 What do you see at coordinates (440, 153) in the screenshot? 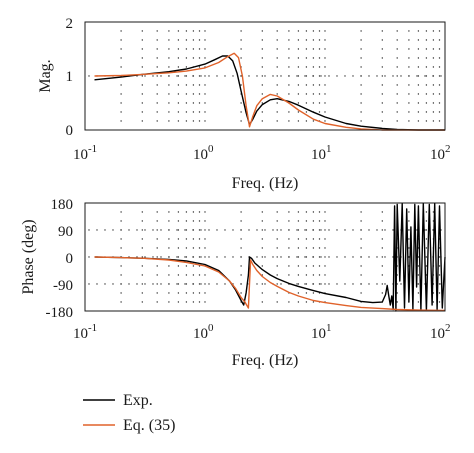
I see `magnitude-x-tick-label: 102` at bounding box center [440, 153].